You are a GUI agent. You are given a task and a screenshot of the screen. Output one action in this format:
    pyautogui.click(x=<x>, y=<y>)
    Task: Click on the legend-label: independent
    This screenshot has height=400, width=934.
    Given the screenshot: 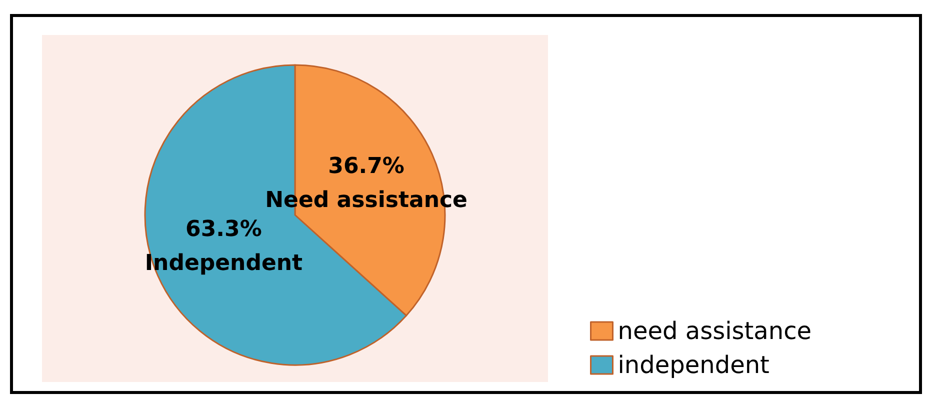 What is the action you would take?
    pyautogui.click(x=694, y=365)
    